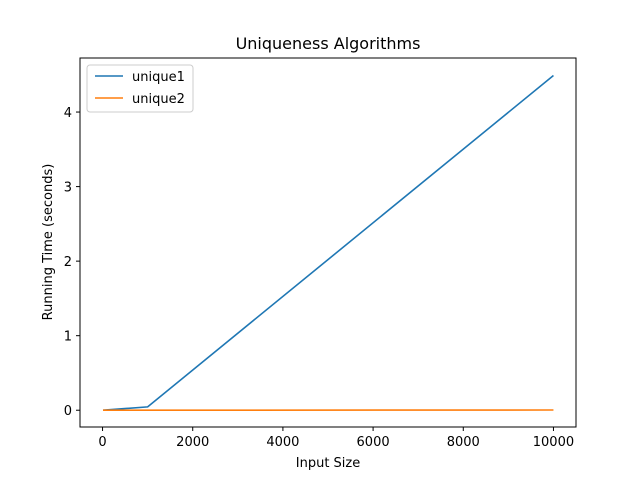 Image resolution: width=640 pixels, height=480 pixels. Describe the element at coordinates (102, 442) in the screenshot. I see `x-tick-label: 0` at that location.